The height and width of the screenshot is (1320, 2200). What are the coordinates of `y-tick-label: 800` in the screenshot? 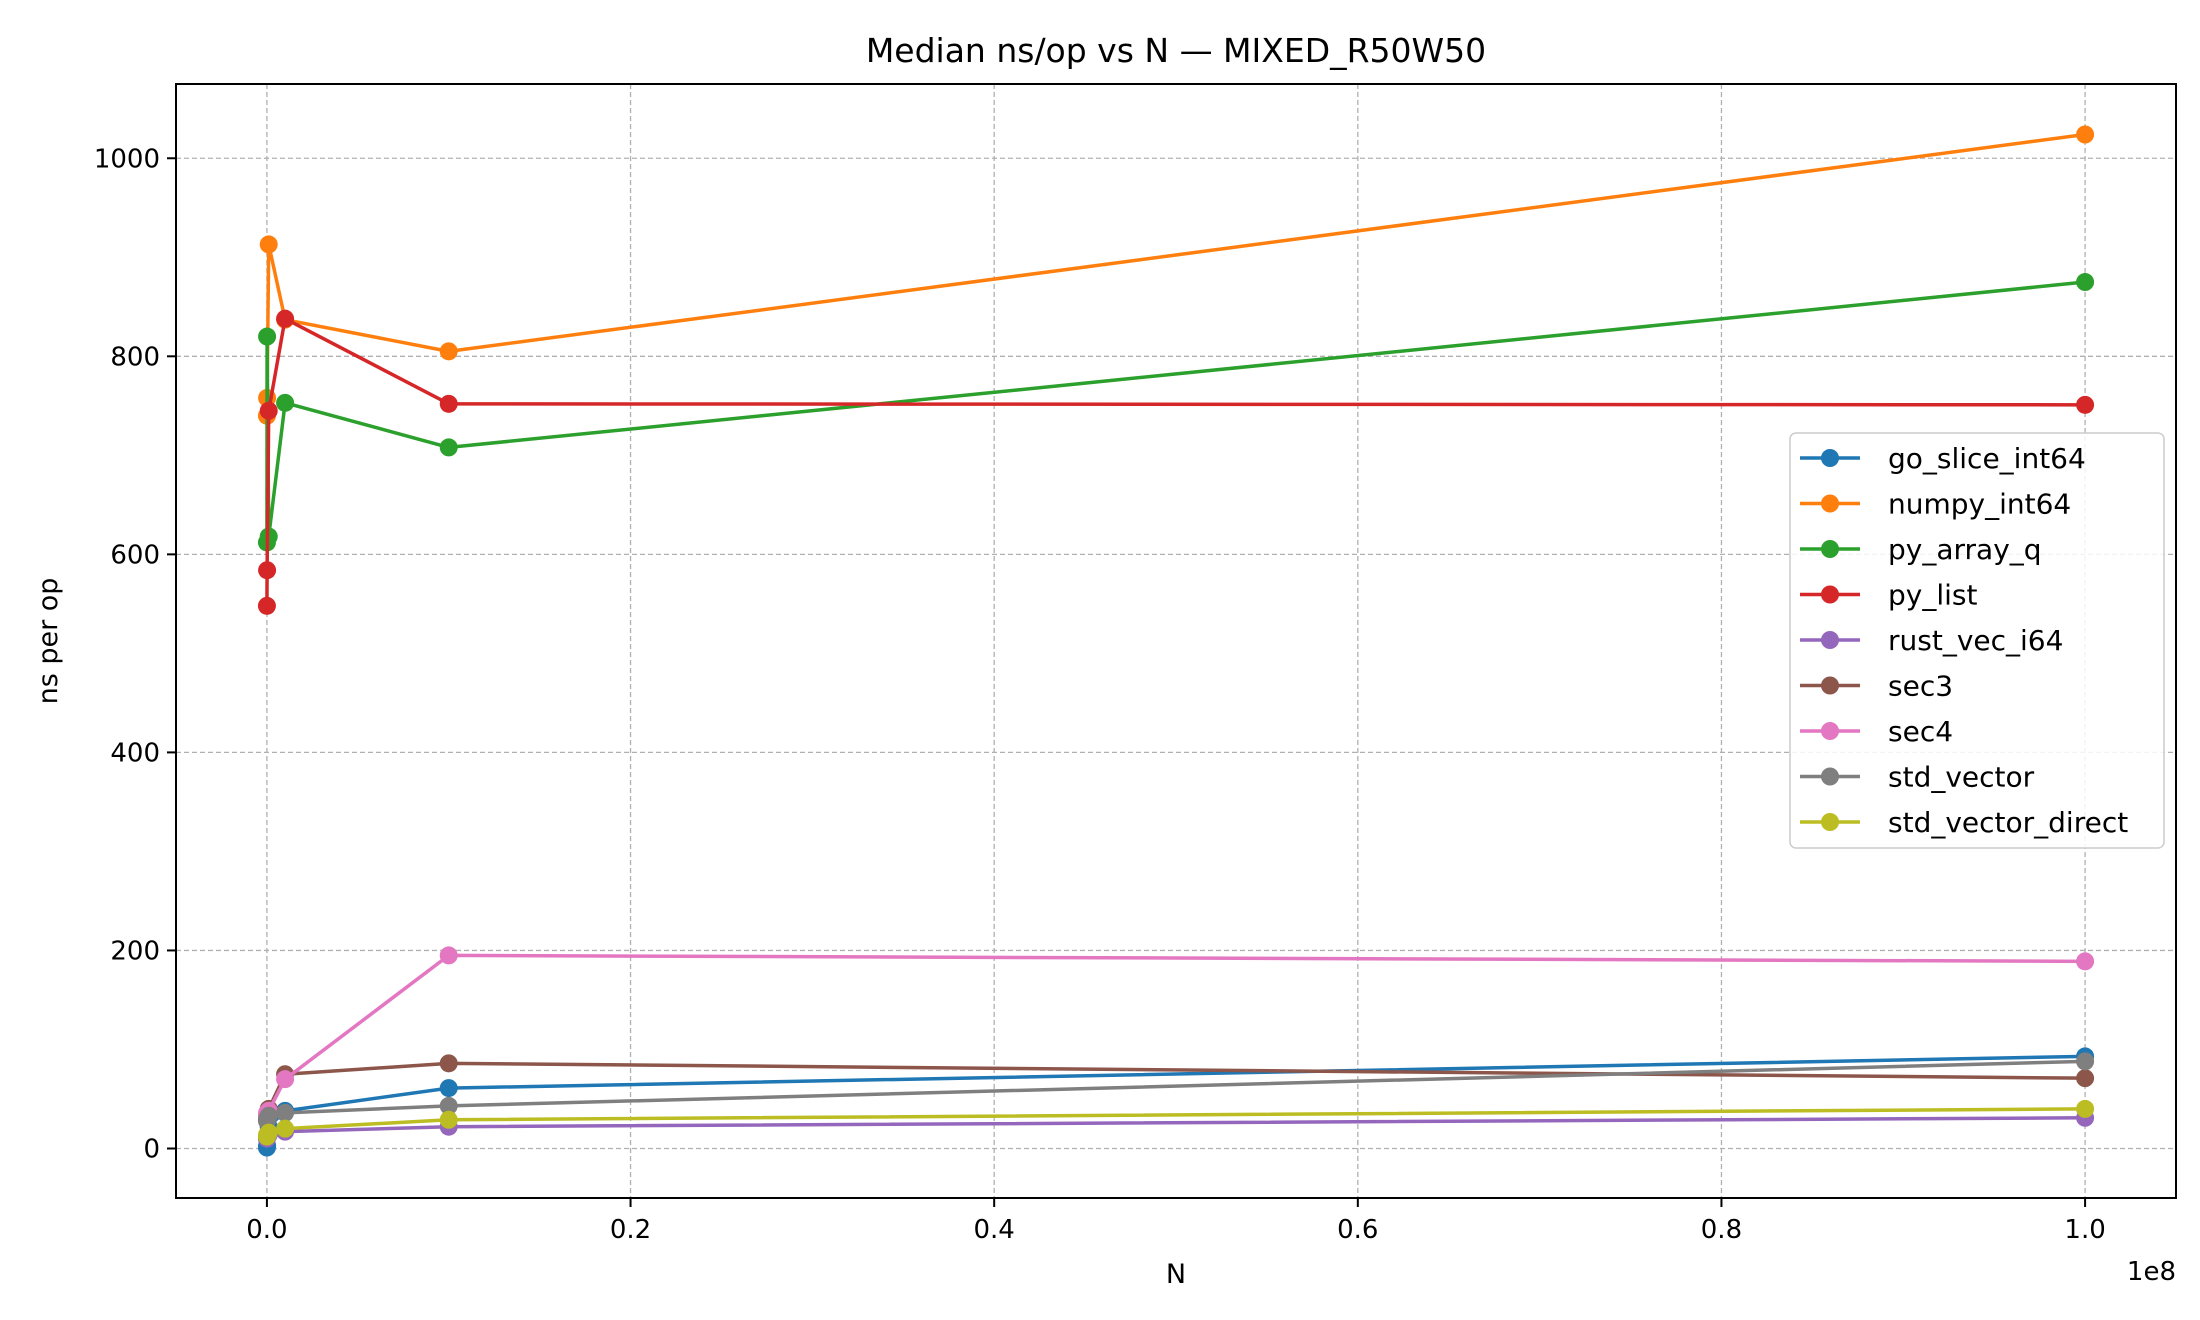 It's located at (135, 357).